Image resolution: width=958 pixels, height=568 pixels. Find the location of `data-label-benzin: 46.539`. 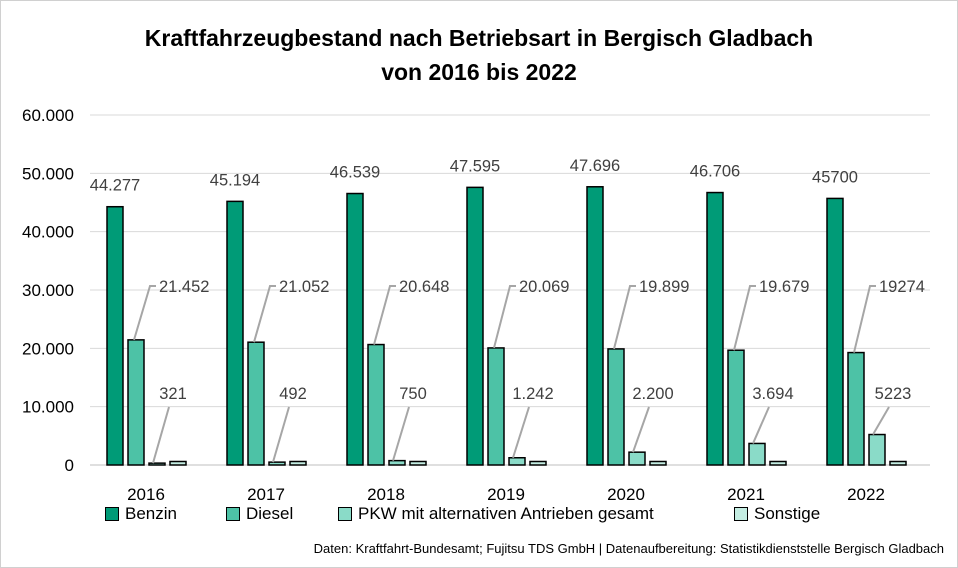

data-label-benzin: 46.539 is located at coordinates (355, 173).